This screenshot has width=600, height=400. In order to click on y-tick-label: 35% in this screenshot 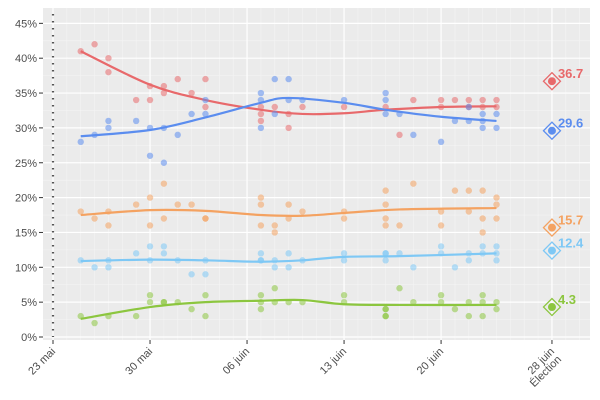, I will do `click(26, 94)`.